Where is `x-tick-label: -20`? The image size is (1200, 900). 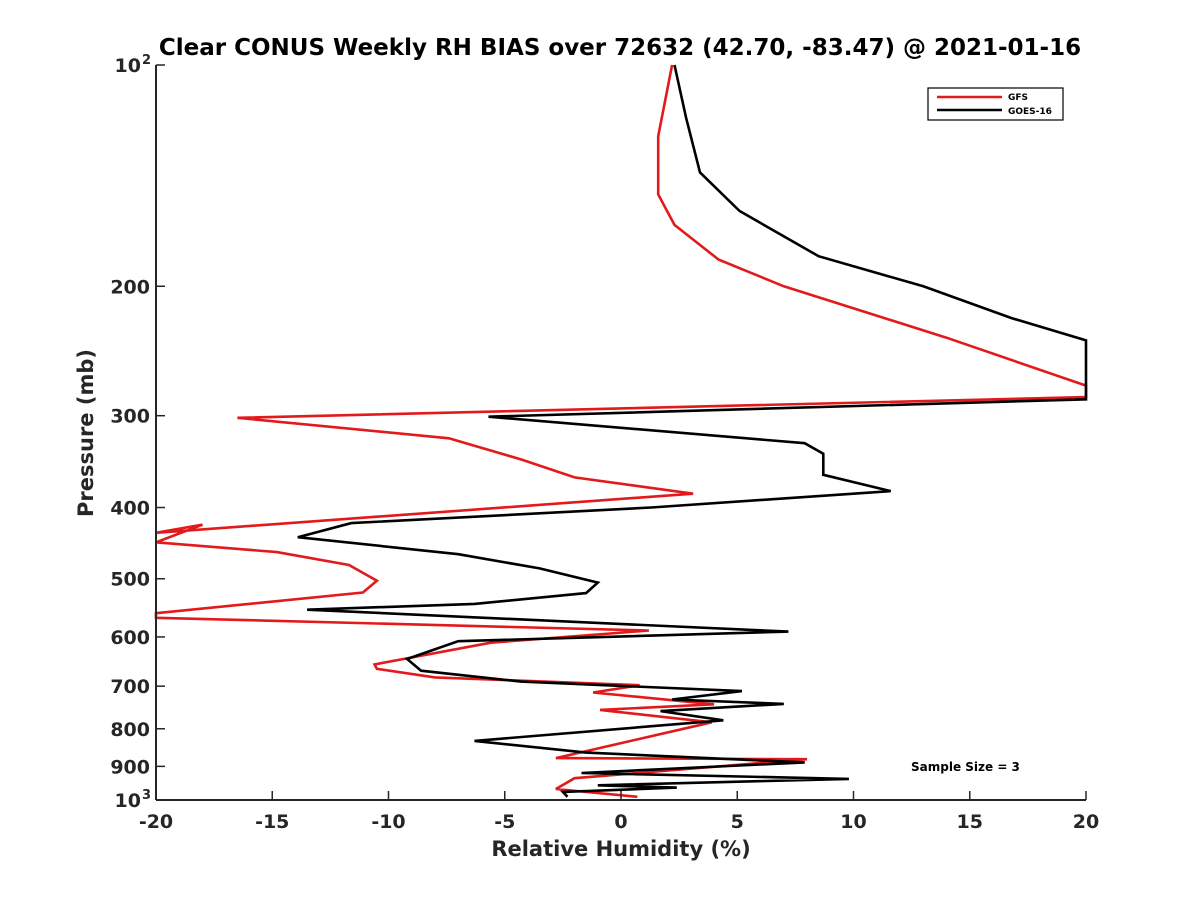
x-tick-label: -20 is located at coordinates (156, 822).